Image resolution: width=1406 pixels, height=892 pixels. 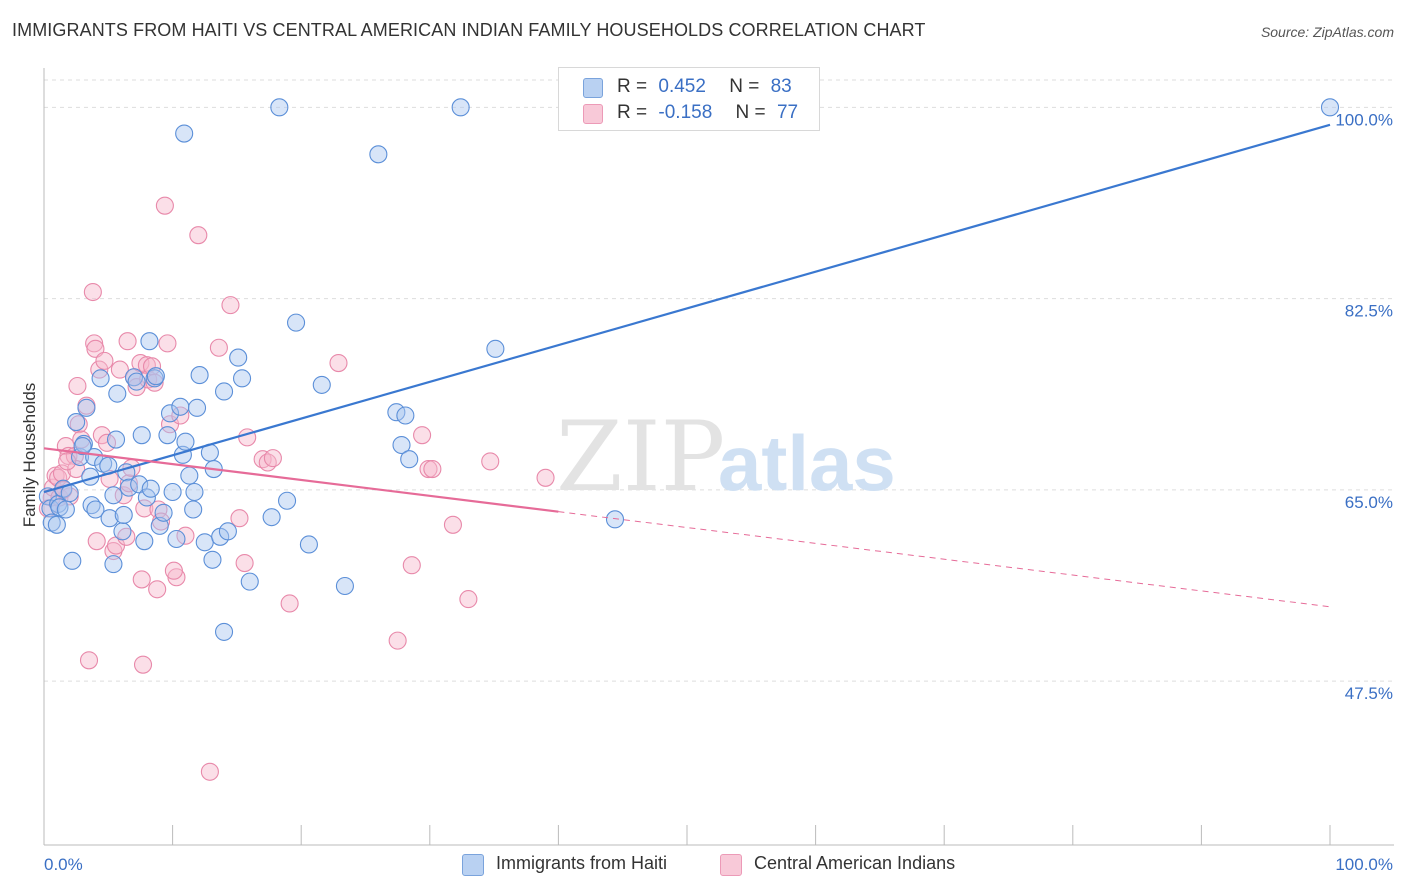 I want to click on watermark: ZIP atlas, so click(x=726, y=457).